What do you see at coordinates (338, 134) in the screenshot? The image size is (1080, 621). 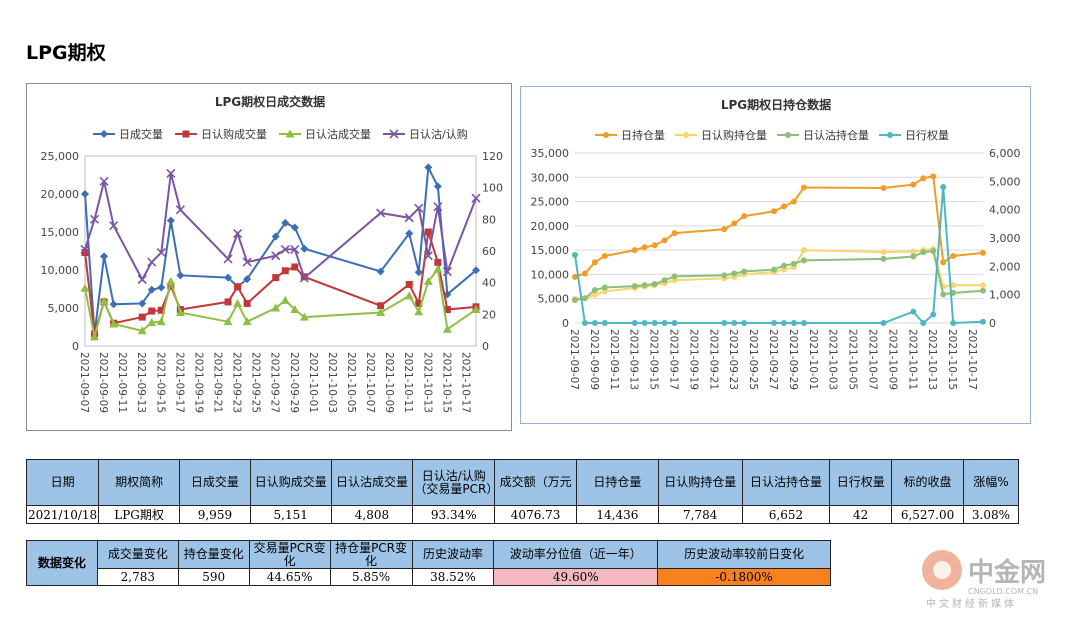 I see `legend-label: 日认沽成交量` at bounding box center [338, 134].